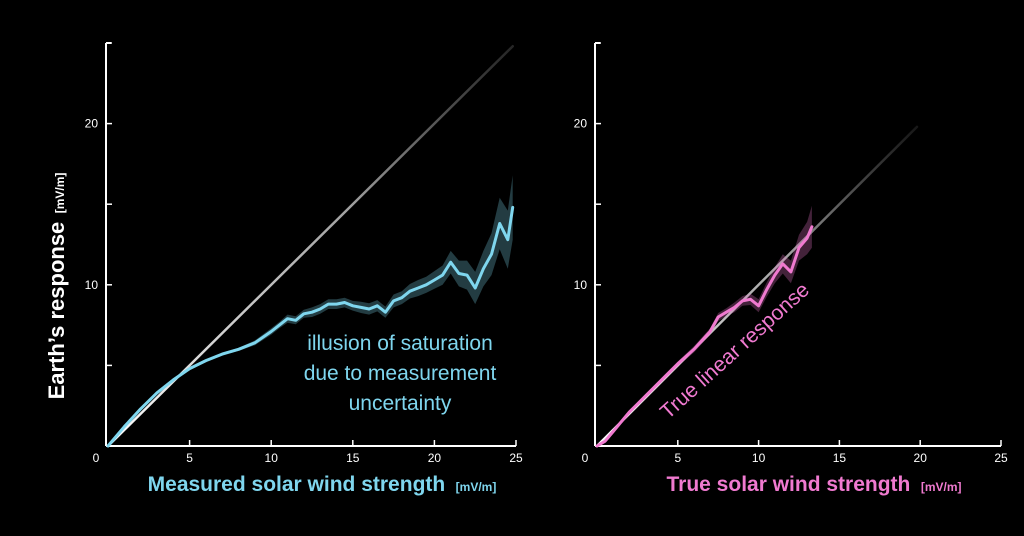 This screenshot has width=1024, height=536. Describe the element at coordinates (92, 285) in the screenshot. I see `left-y-tick-label: 10` at that location.